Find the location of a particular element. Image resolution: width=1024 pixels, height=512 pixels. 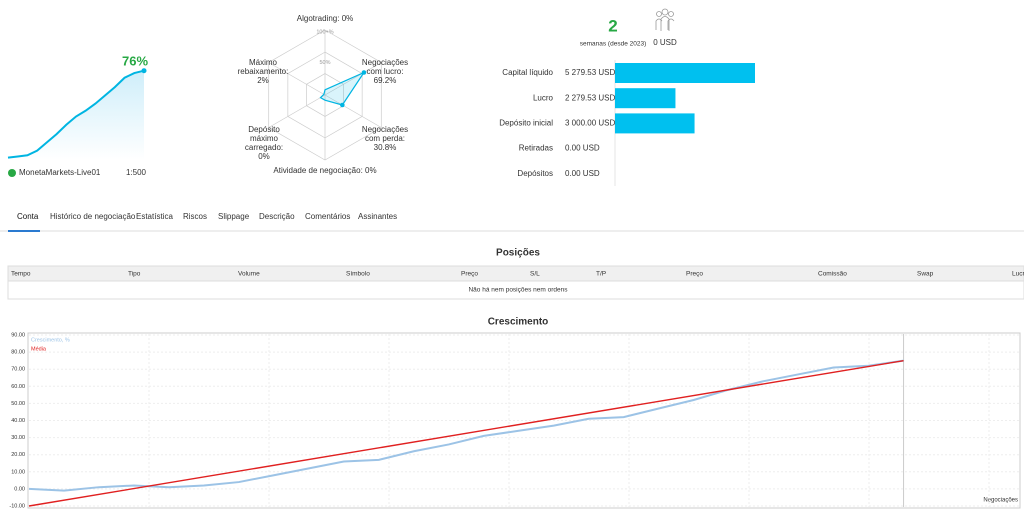

y-tick-label: 40.00 is located at coordinates (18, 421).